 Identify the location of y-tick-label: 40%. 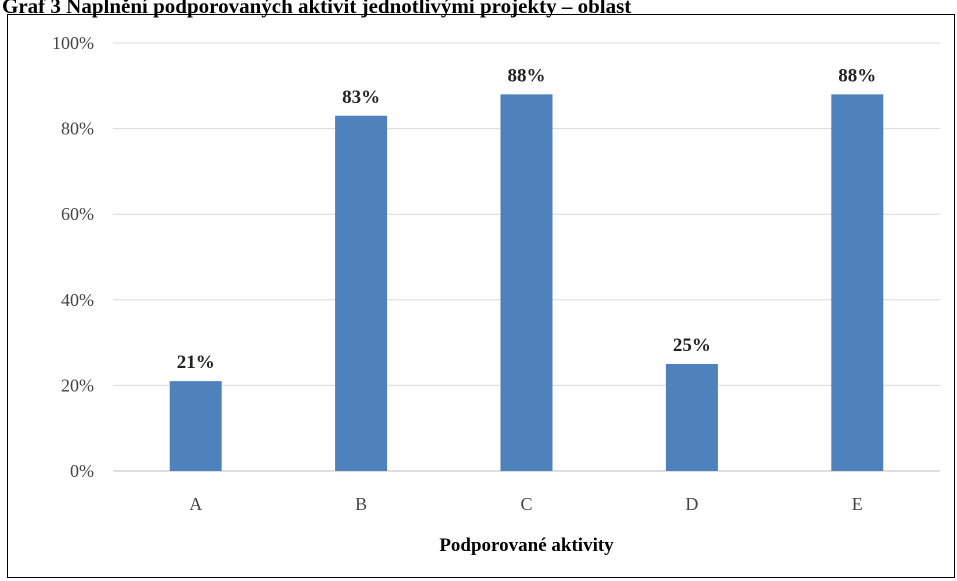
(77, 300).